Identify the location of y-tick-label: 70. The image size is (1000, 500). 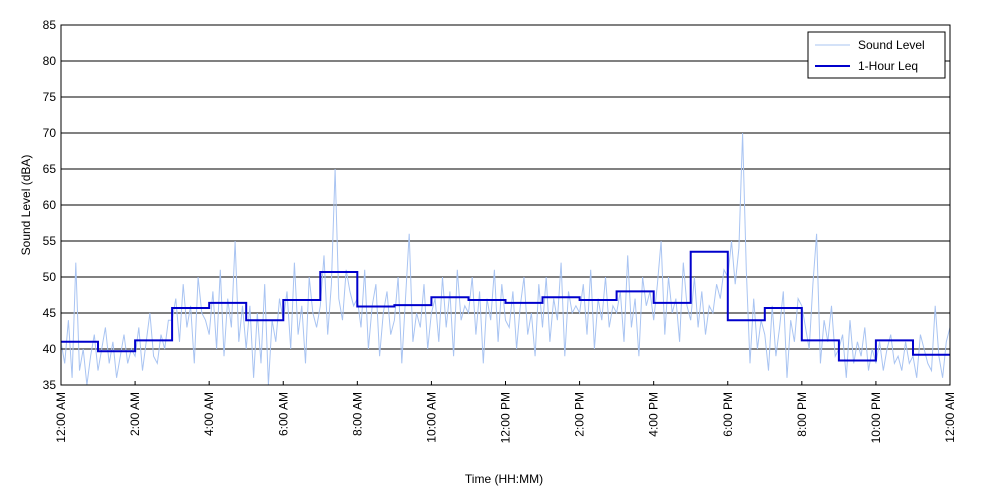
(50, 133).